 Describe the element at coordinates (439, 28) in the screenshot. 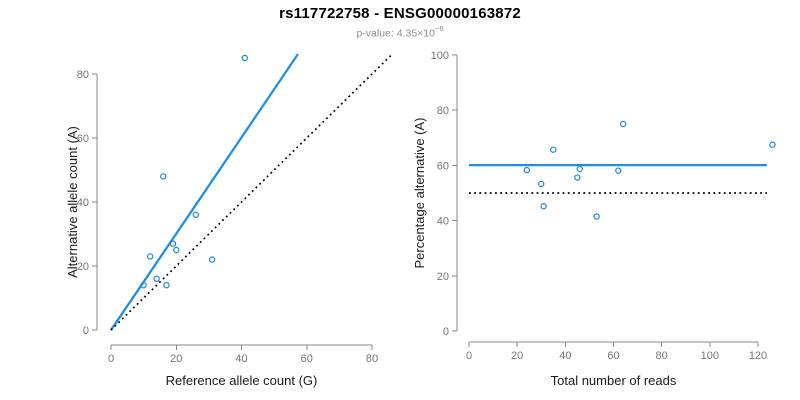

I see `pvalue-exponent: −6` at that location.